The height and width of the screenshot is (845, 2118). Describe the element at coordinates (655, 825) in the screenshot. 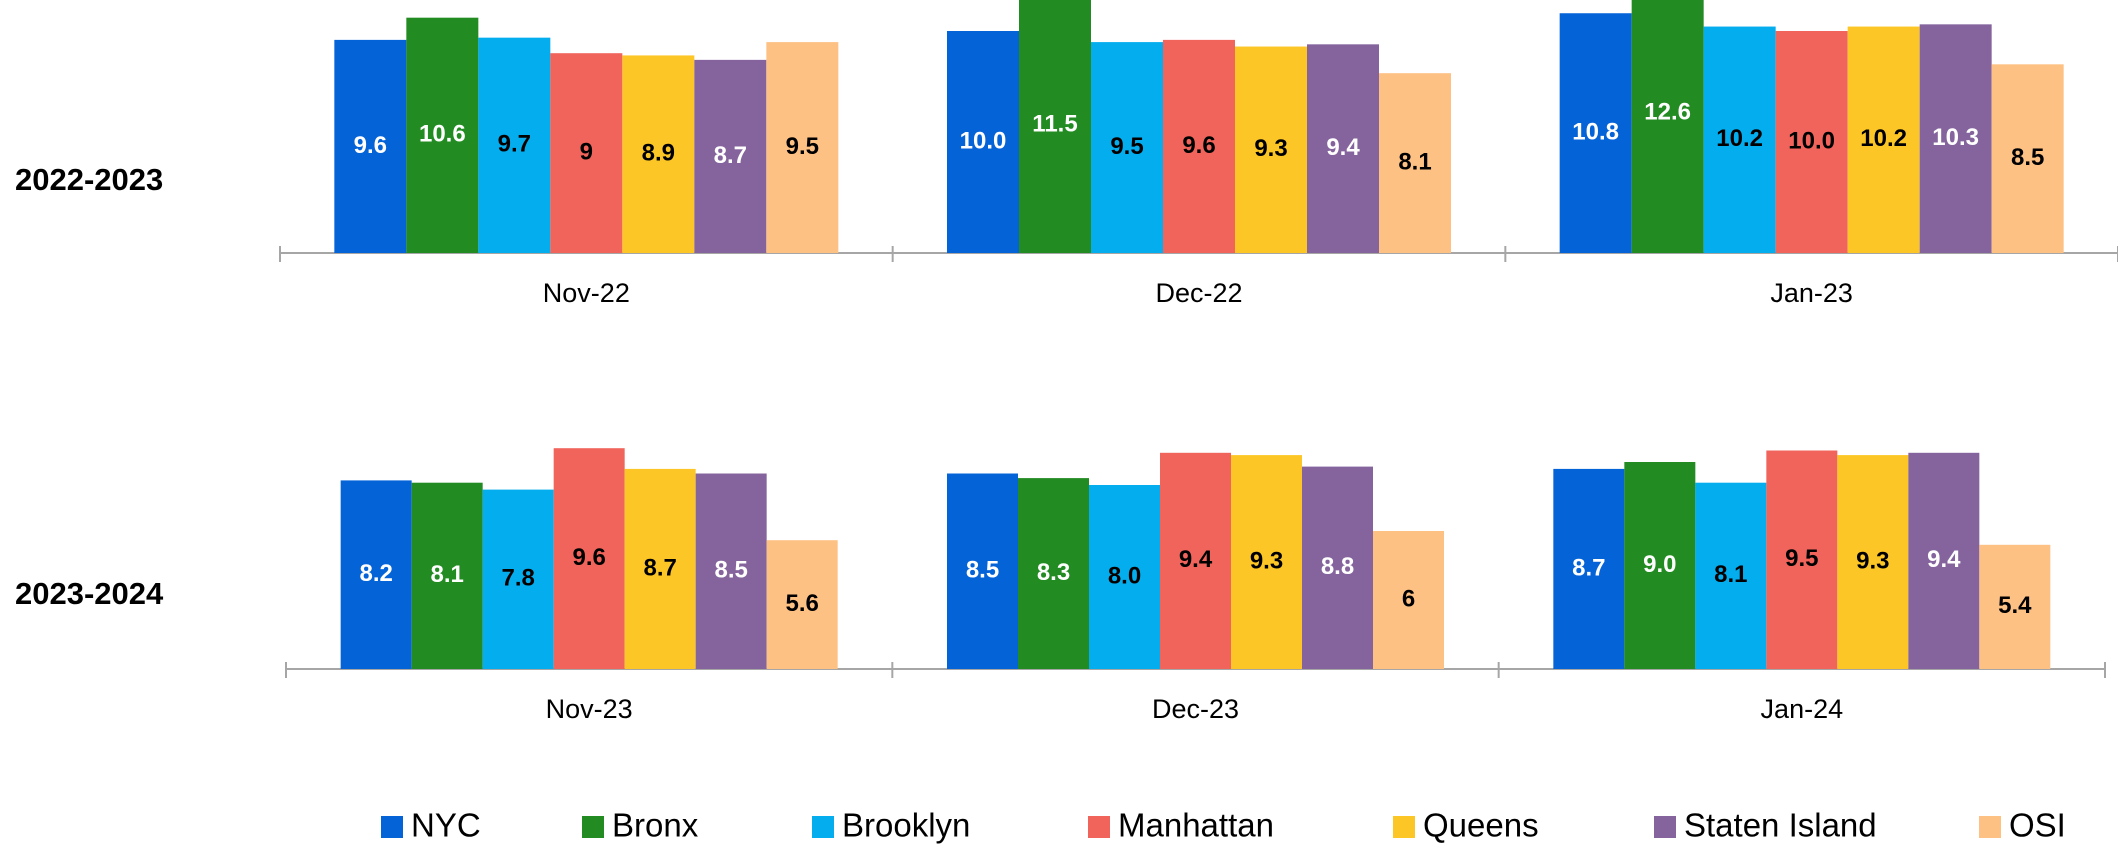

I see `legend-label: Bronx` at that location.